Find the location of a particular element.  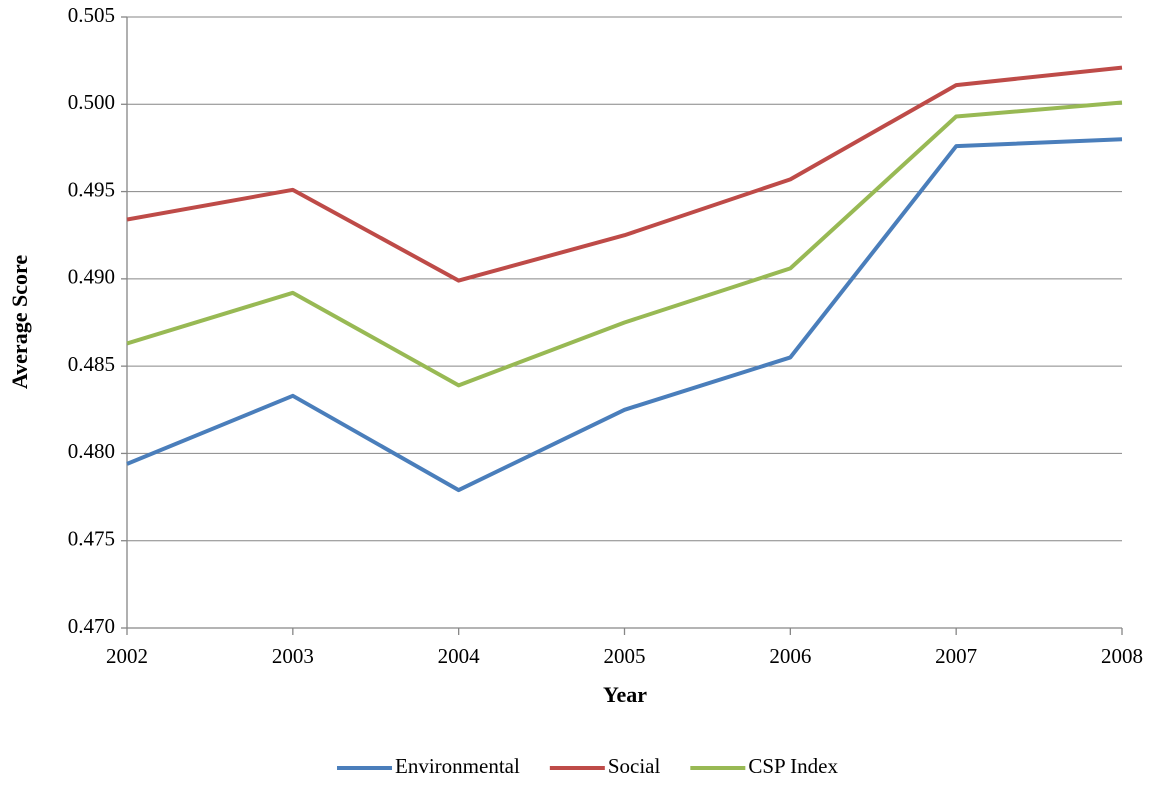

x-tick-label: 2003 is located at coordinates (293, 656).